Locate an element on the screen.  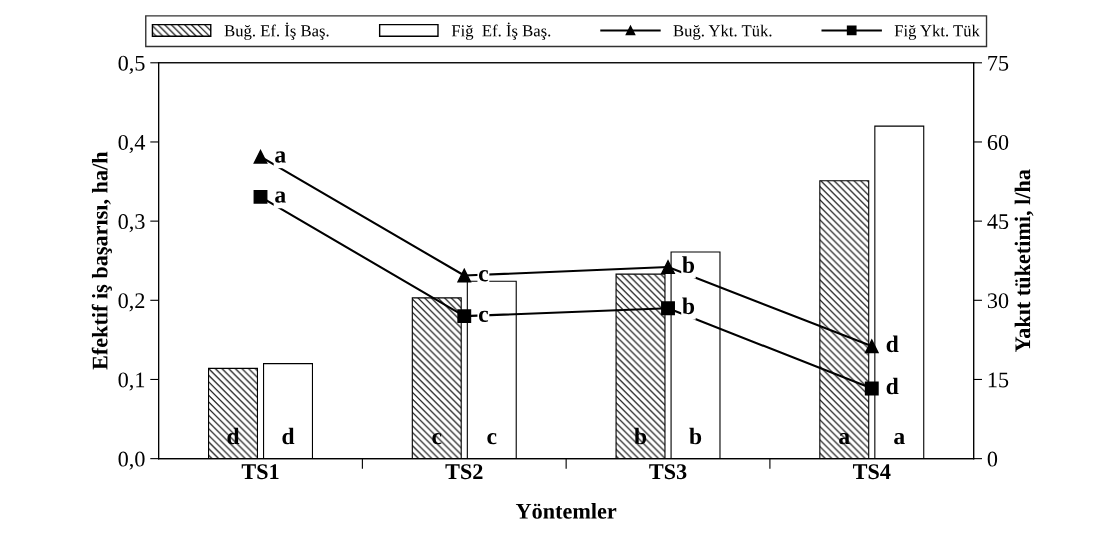
x-tick-label: TS2 is located at coordinates (464, 472).